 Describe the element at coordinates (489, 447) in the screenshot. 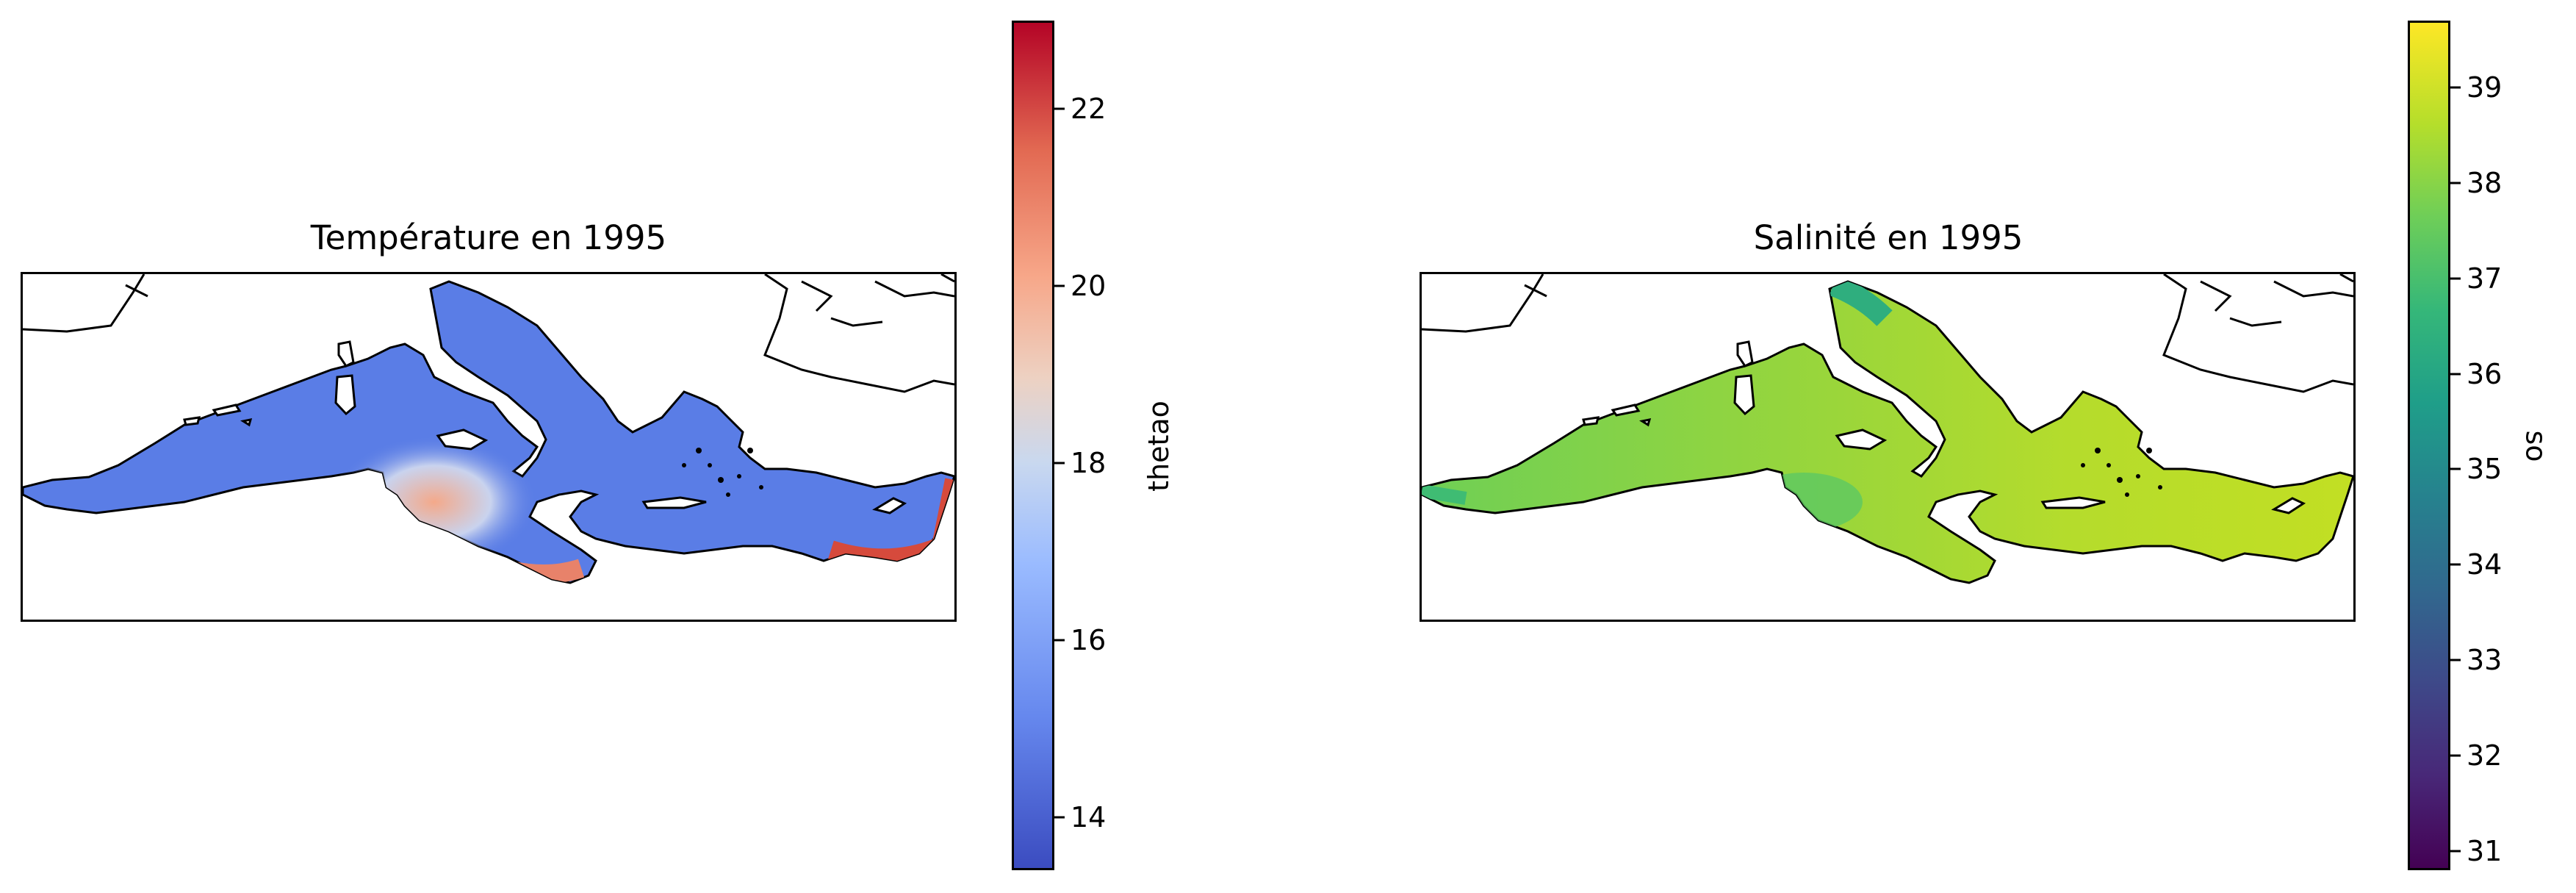

I see `temperature-map` at that location.